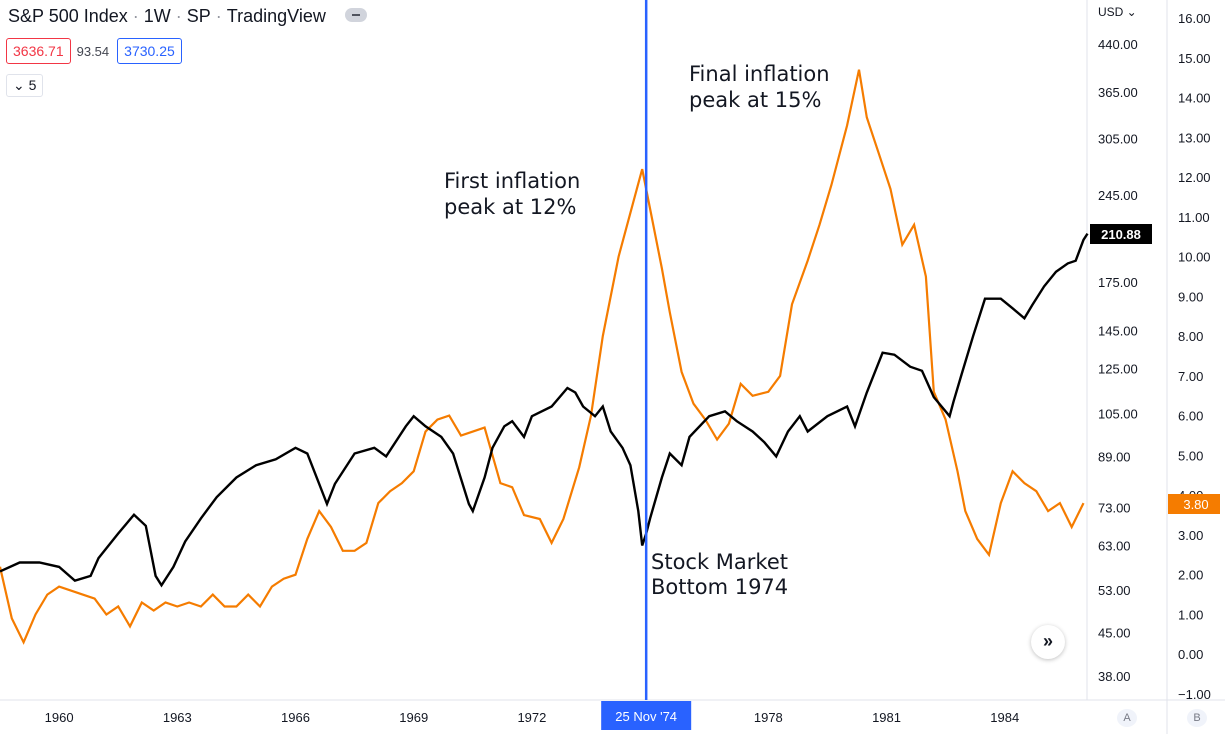 This screenshot has height=734, width=1225. What do you see at coordinates (1197, 718) in the screenshot?
I see `inflation-axis-auto-button: B` at bounding box center [1197, 718].